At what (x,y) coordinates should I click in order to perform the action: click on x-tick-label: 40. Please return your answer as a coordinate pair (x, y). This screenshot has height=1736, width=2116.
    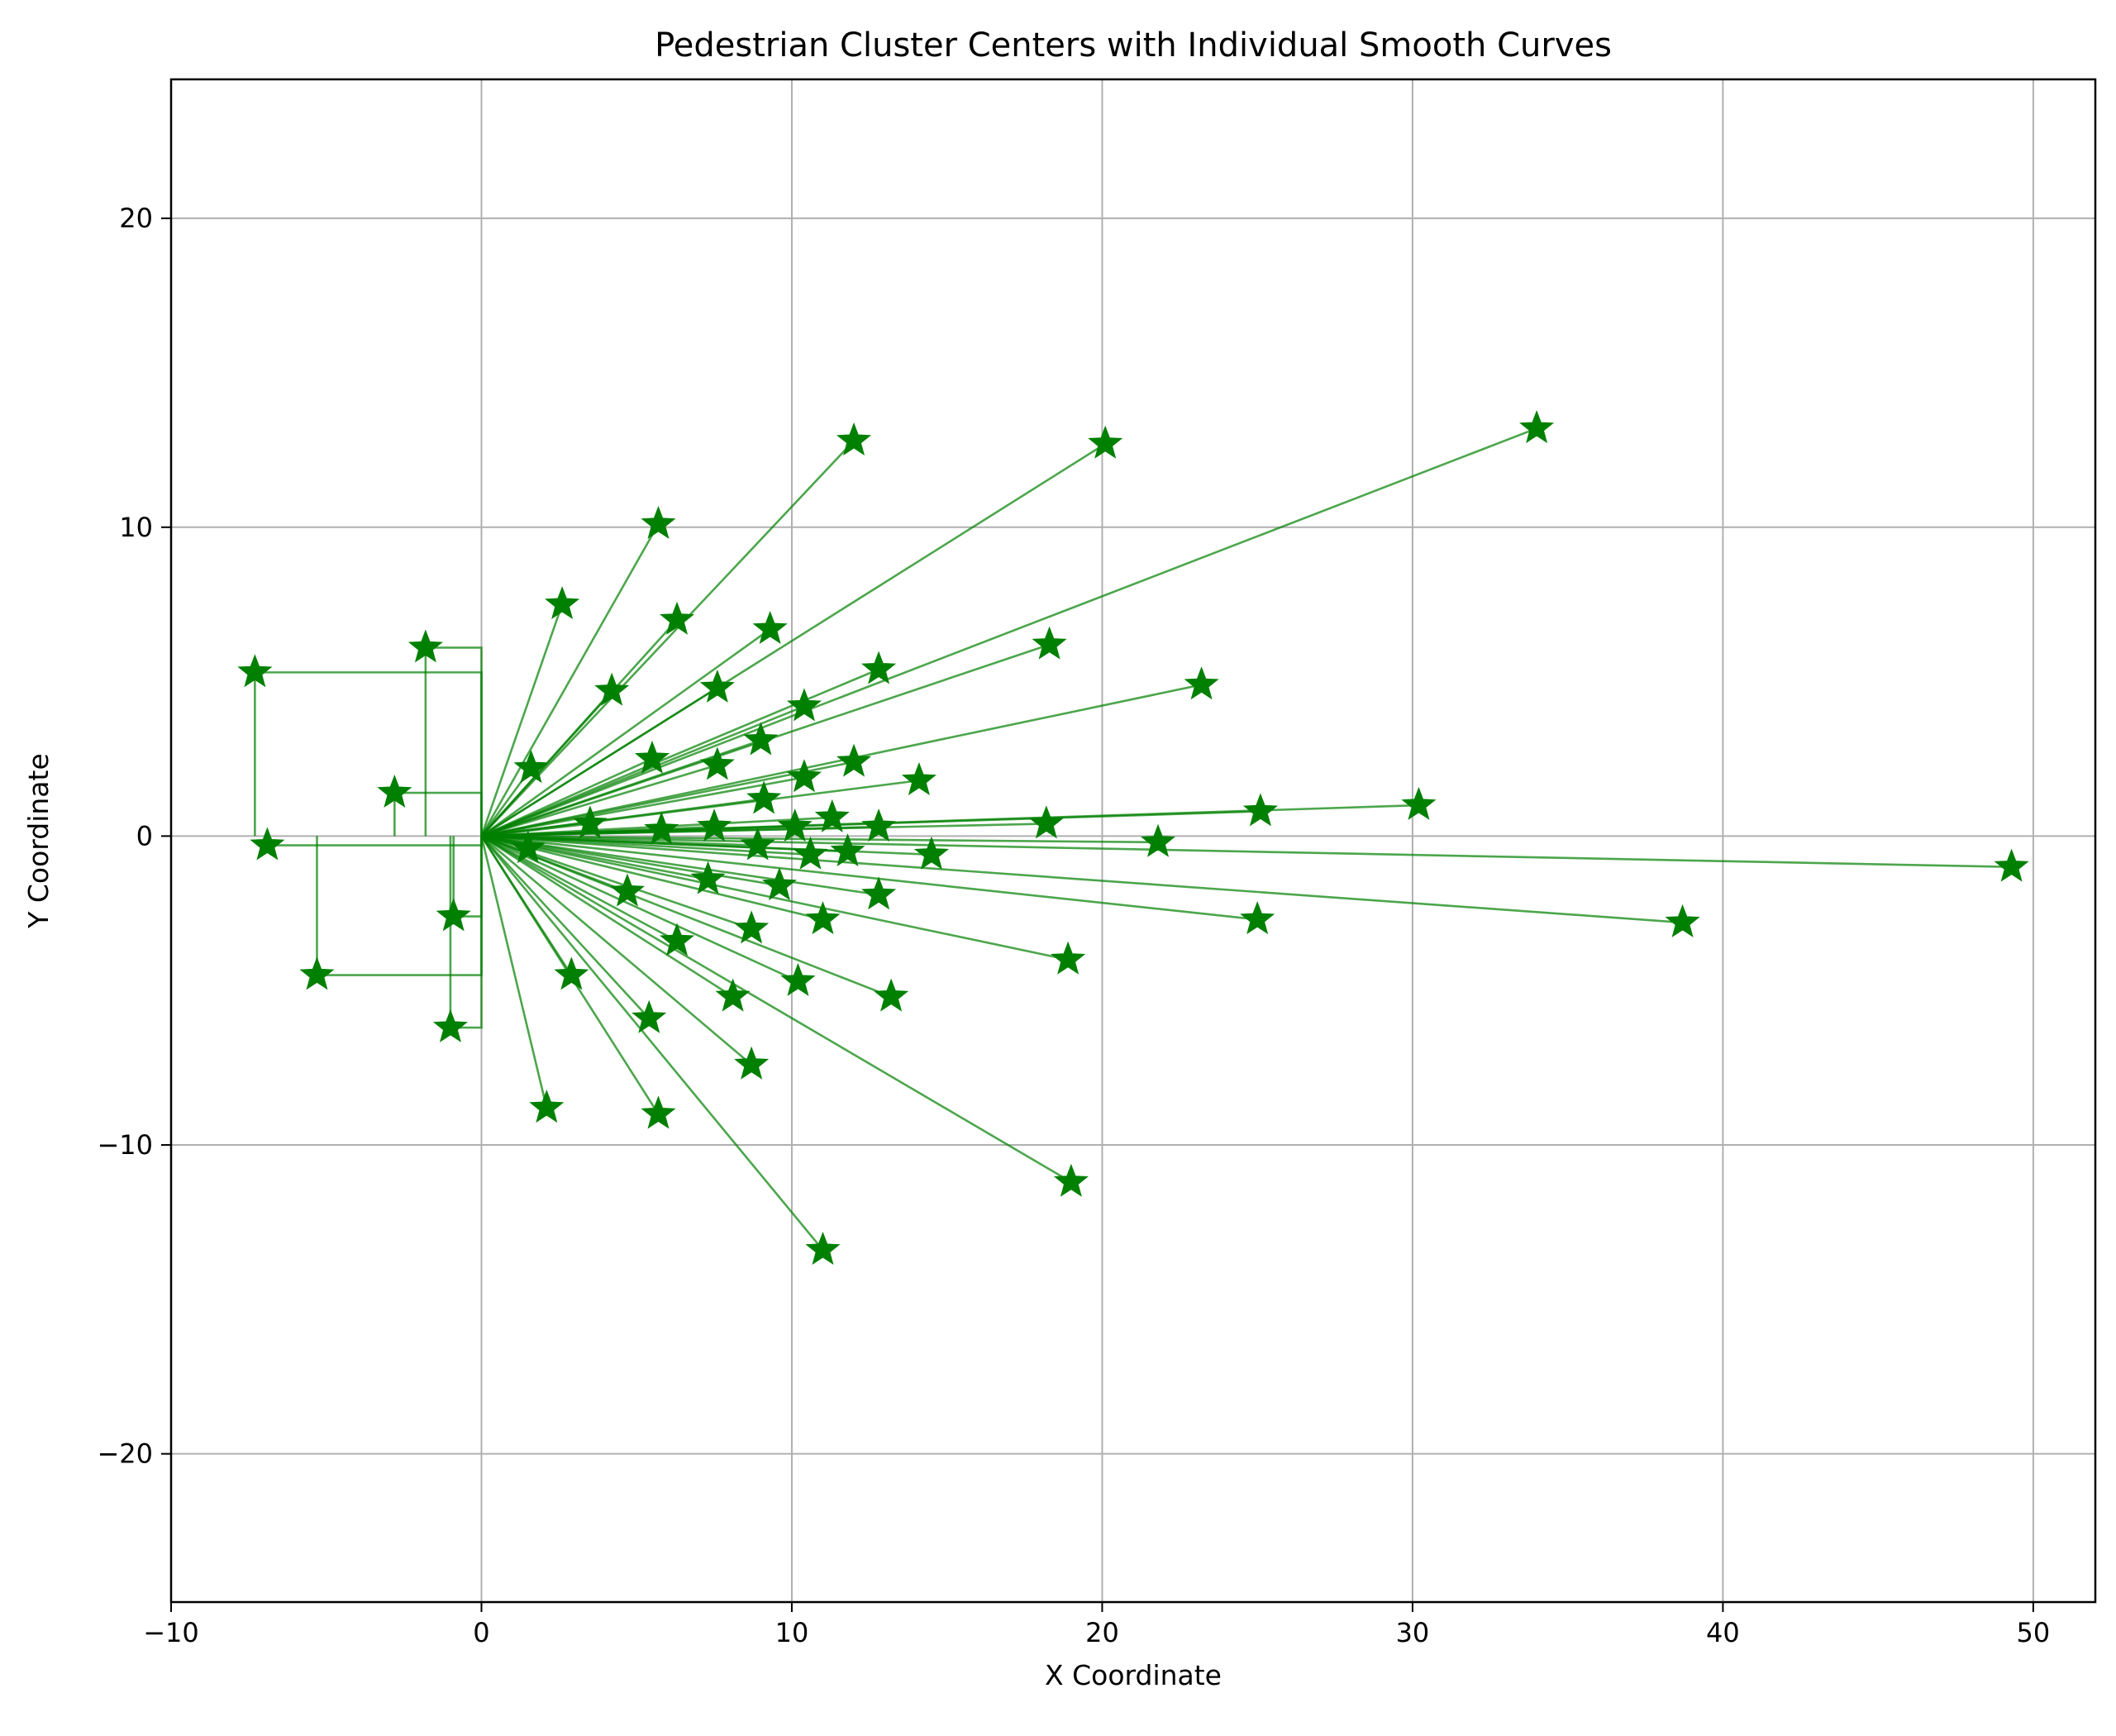
    Looking at the image, I should click on (1723, 1632).